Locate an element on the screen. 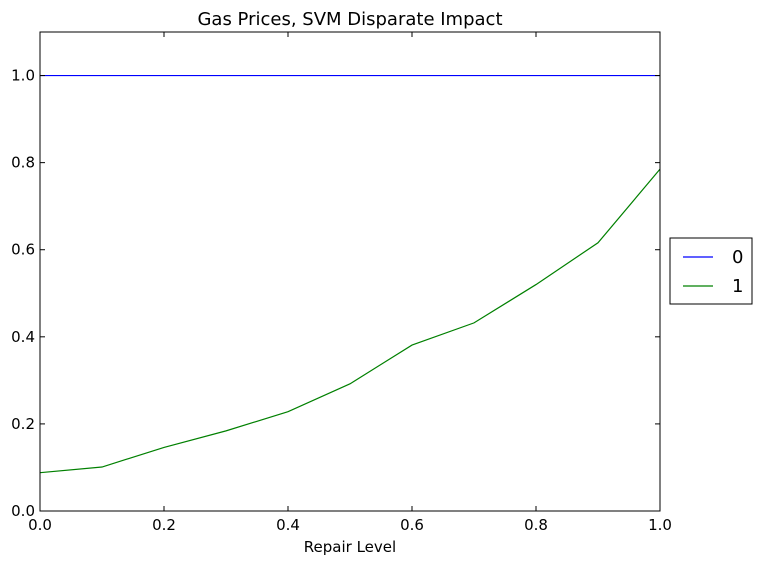 Image resolution: width=762 pixels, height=564 pixels. y-tick-label: 0.6 is located at coordinates (23, 250).